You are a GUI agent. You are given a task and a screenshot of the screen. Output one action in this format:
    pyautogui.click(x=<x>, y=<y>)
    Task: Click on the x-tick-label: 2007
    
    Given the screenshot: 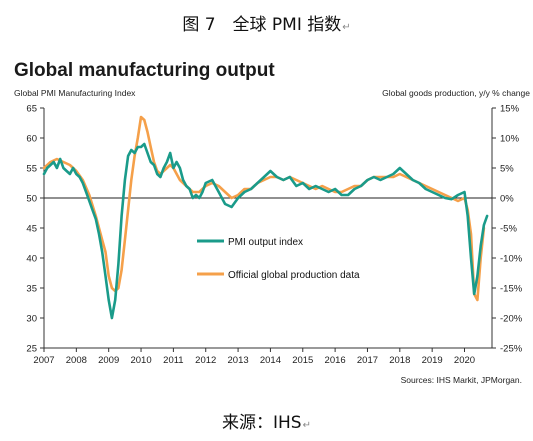 What is the action you would take?
    pyautogui.click(x=43, y=360)
    